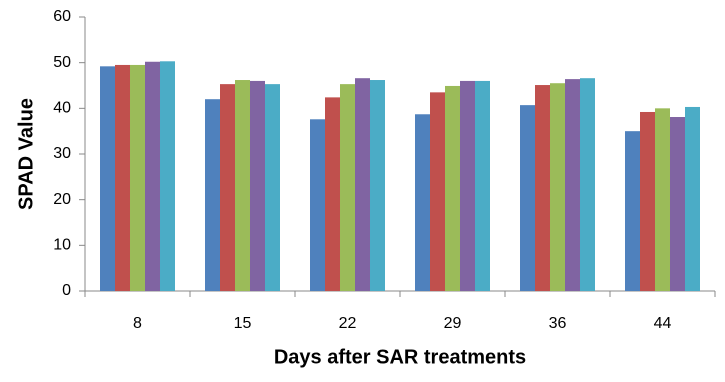 This screenshot has width=725, height=382. Describe the element at coordinates (348, 323) in the screenshot. I see `x-tick-label: 22` at that location.